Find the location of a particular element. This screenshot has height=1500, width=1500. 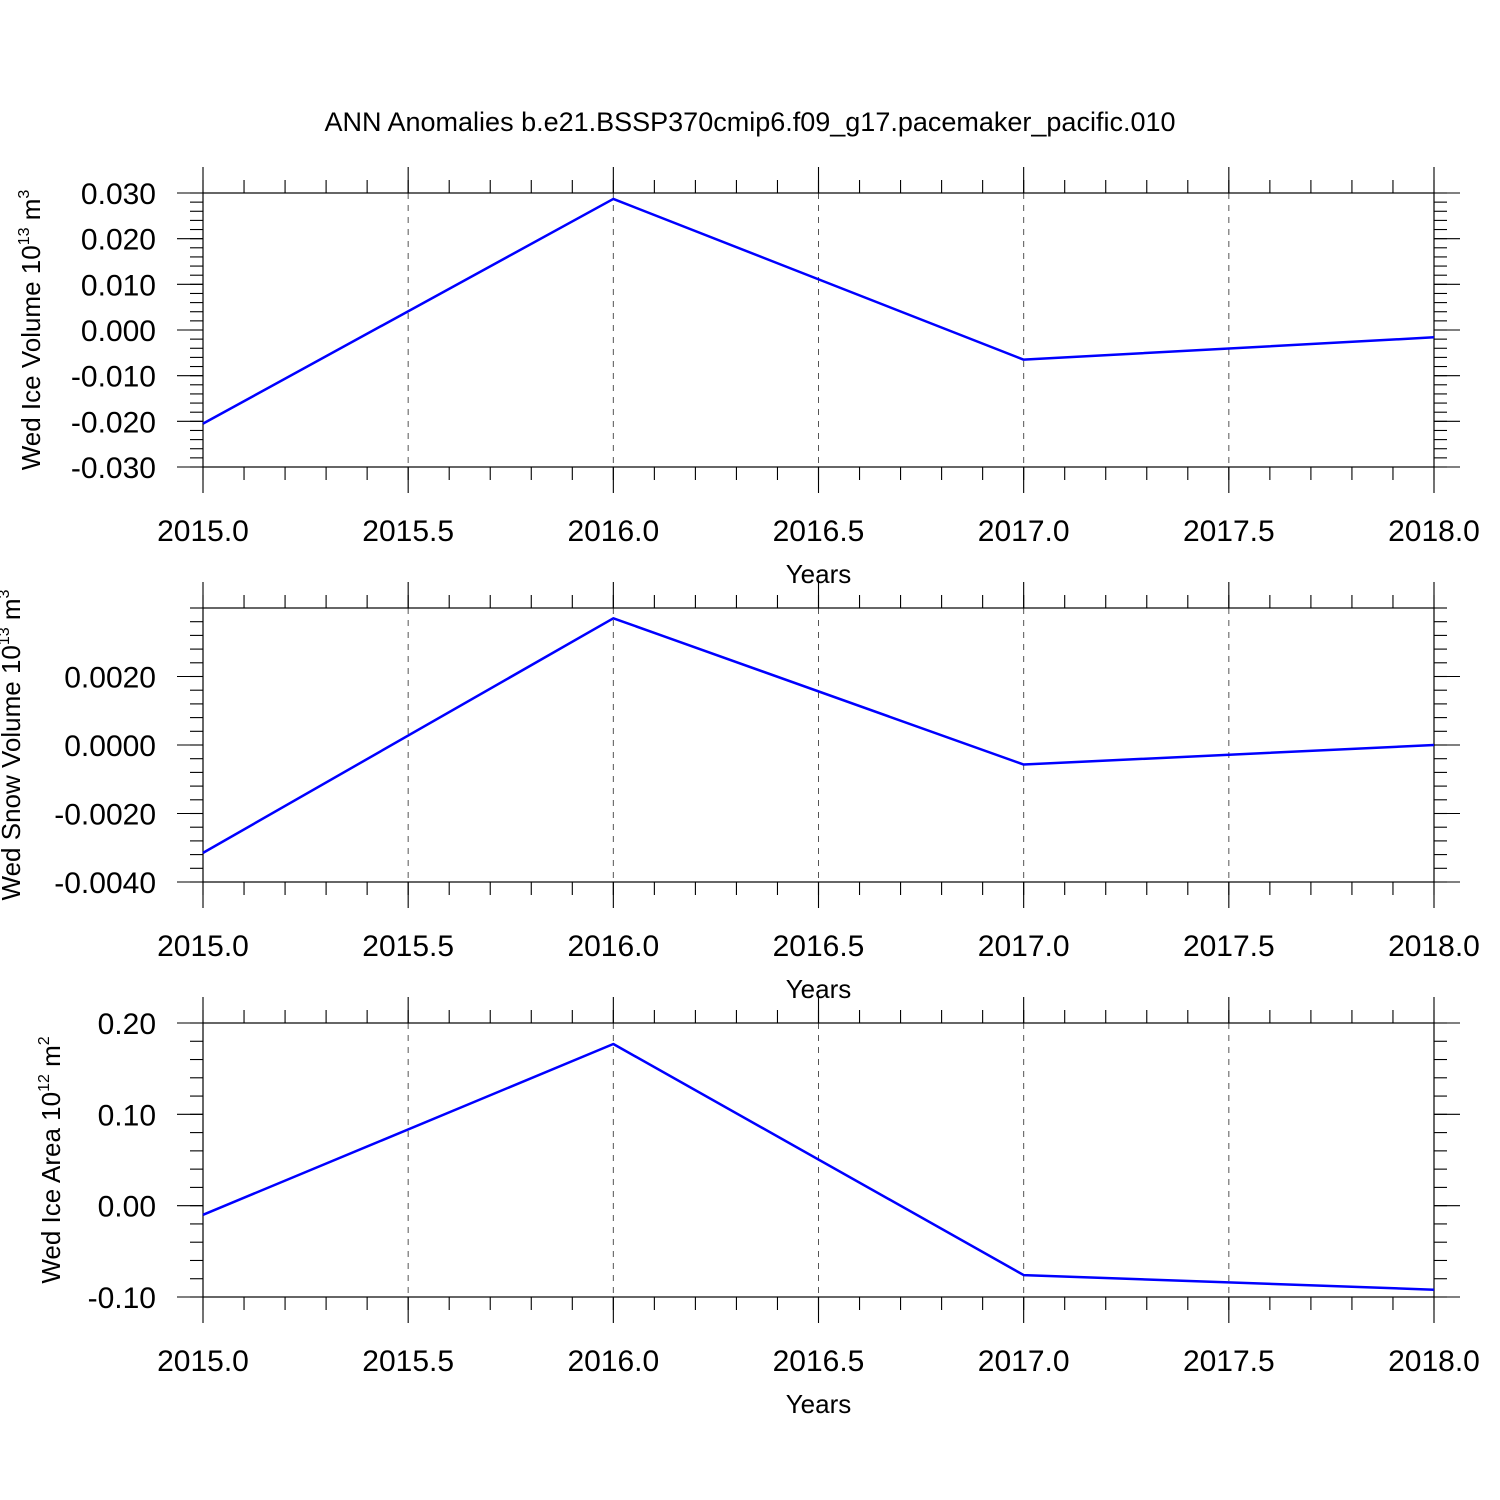

y-tick-label: 0.0000 is located at coordinates (110, 746).